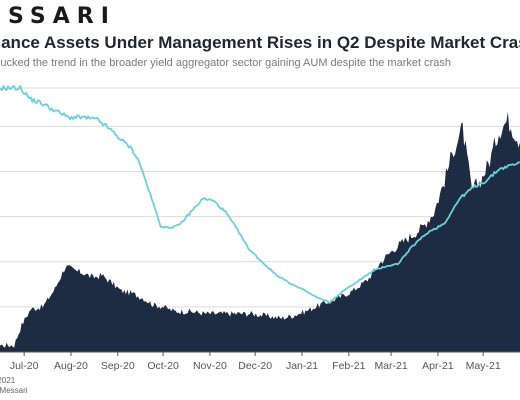 The image size is (520, 400). What do you see at coordinates (302, 366) in the screenshot?
I see `x-tick-label: Jan-21` at bounding box center [302, 366].